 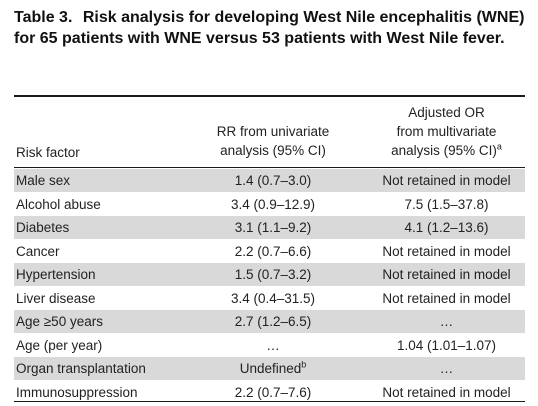 I want to click on univariate-rr-value: 2.7 (1.2–6.5), so click(x=273, y=321).